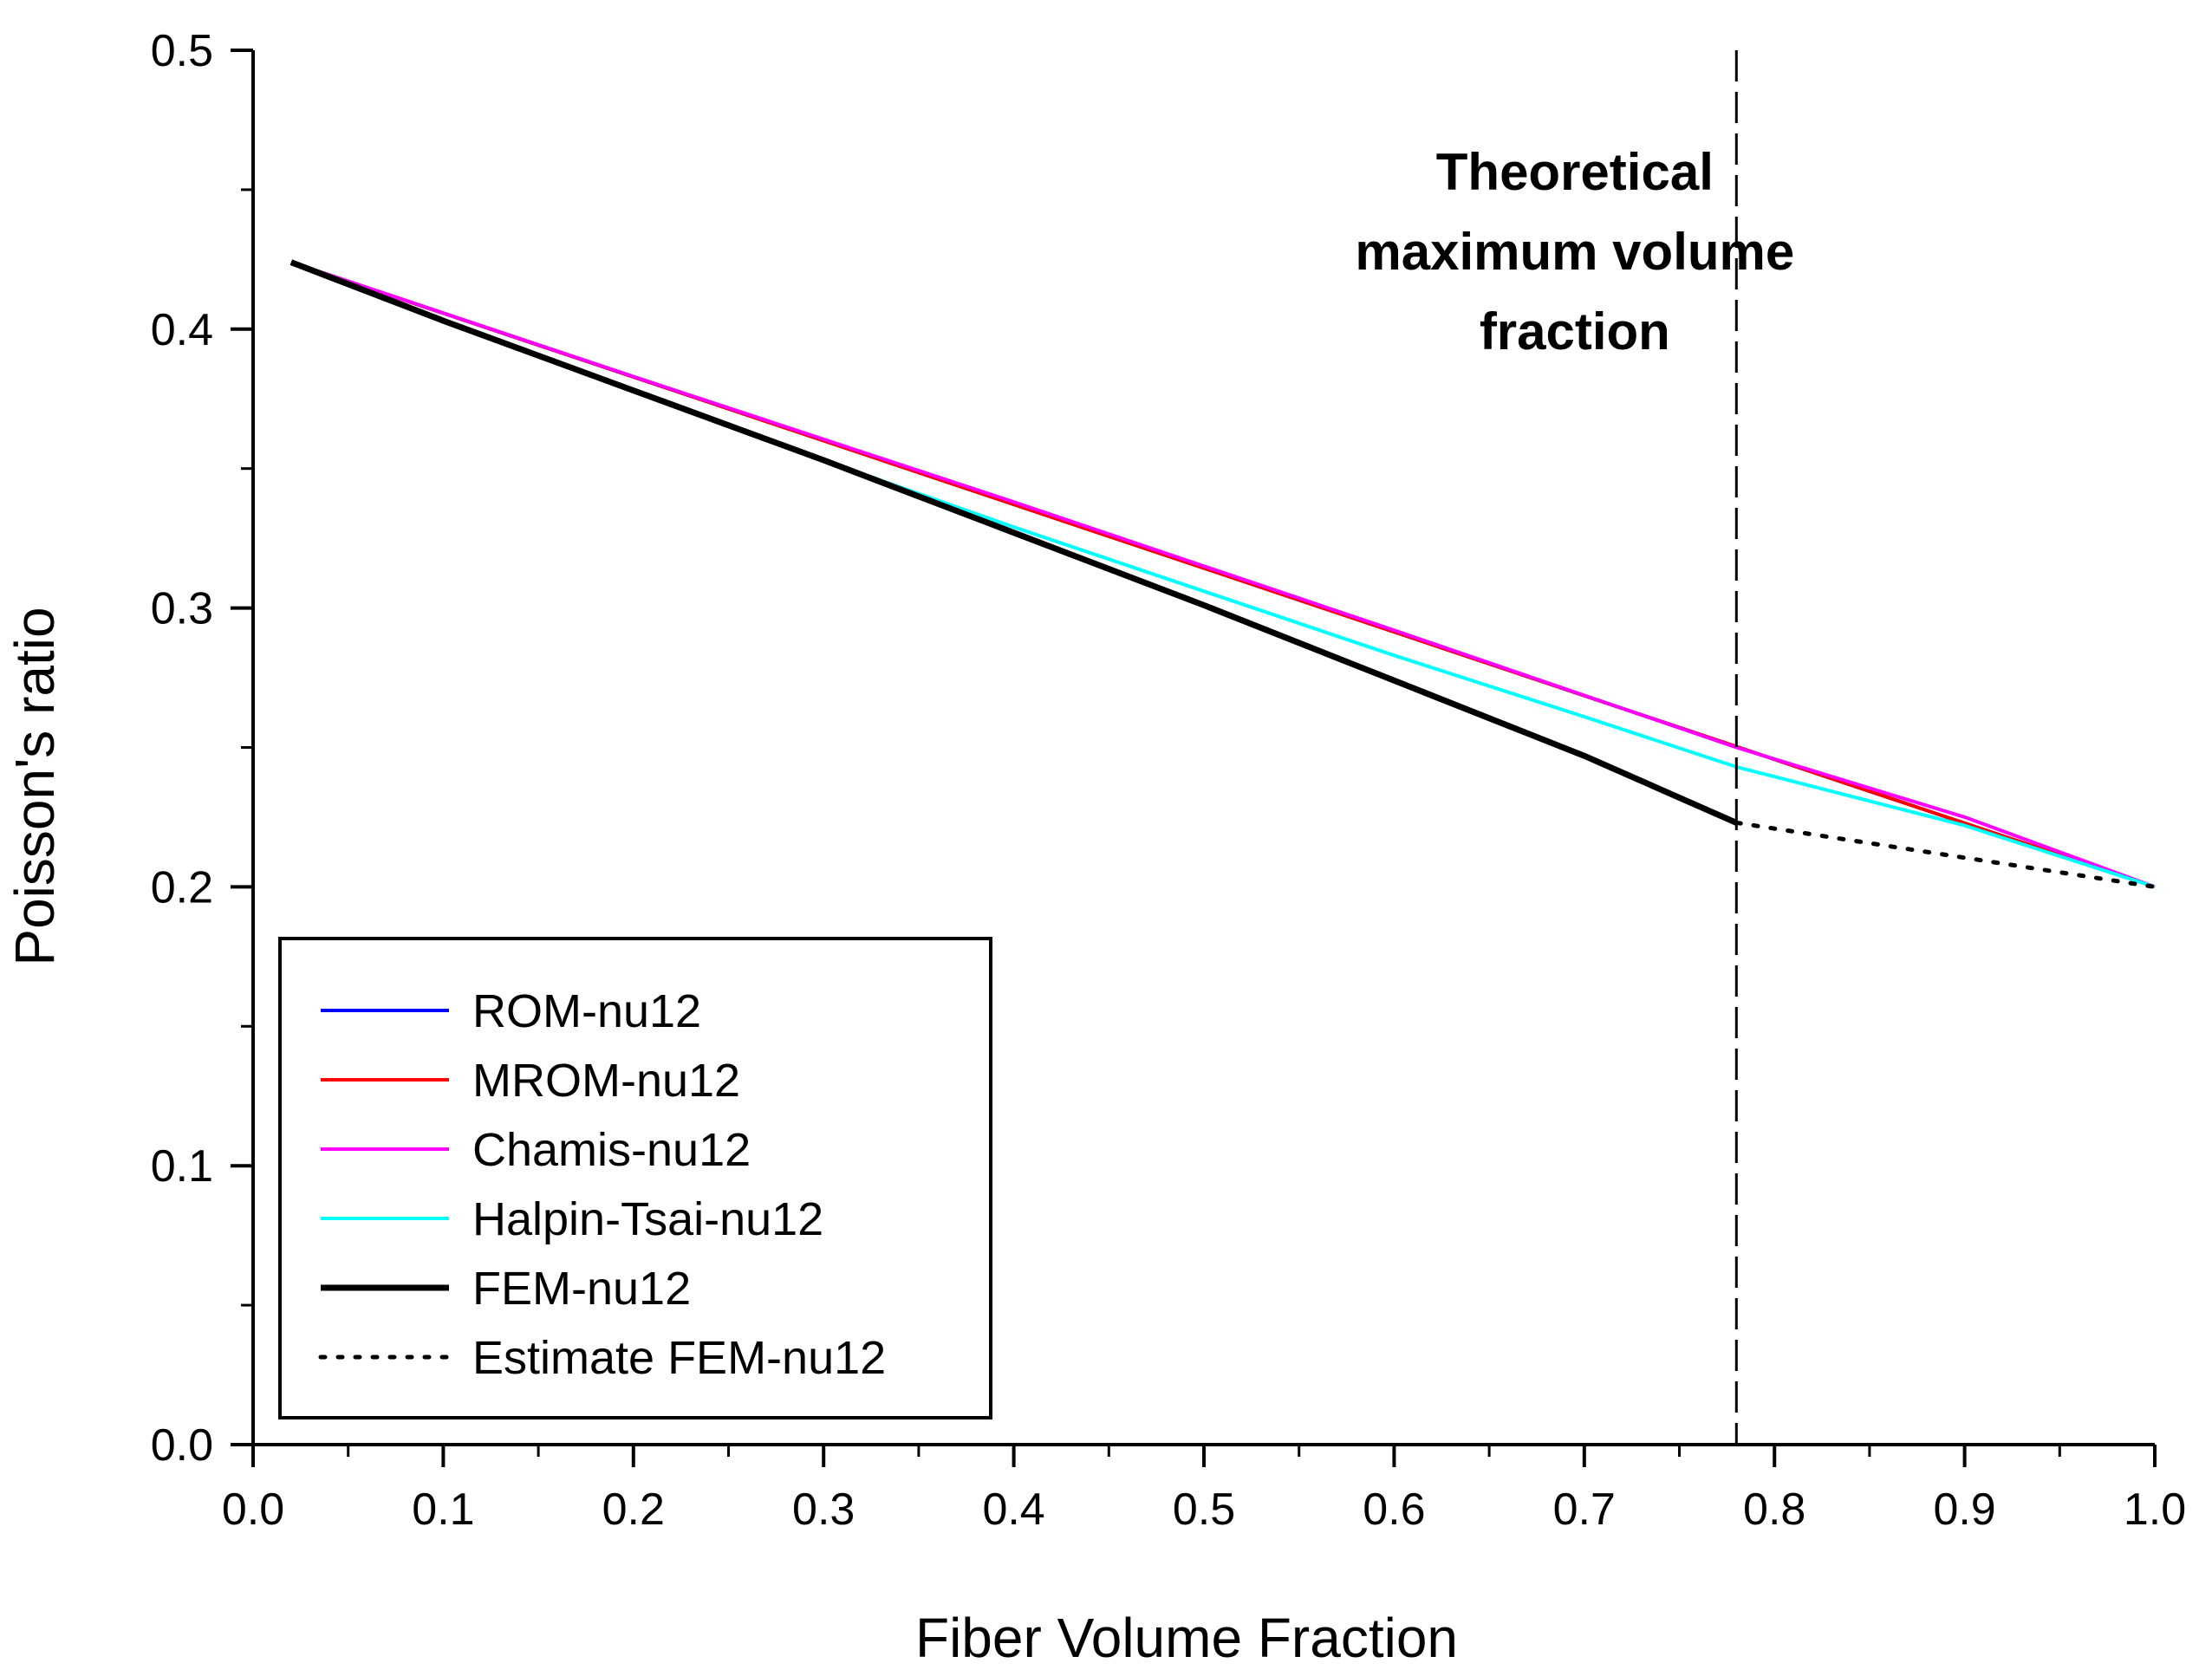  What do you see at coordinates (182, 888) in the screenshot?
I see `y-tick-label: 0.2` at bounding box center [182, 888].